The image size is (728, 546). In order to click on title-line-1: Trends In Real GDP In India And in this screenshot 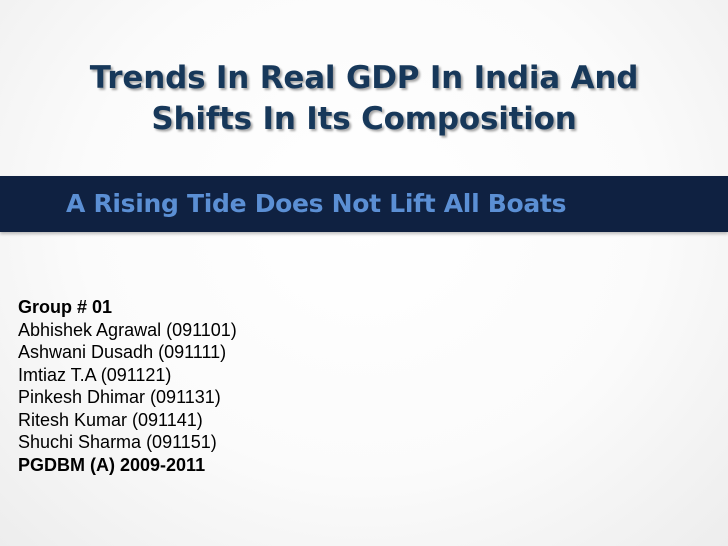, I will do `click(364, 78)`.